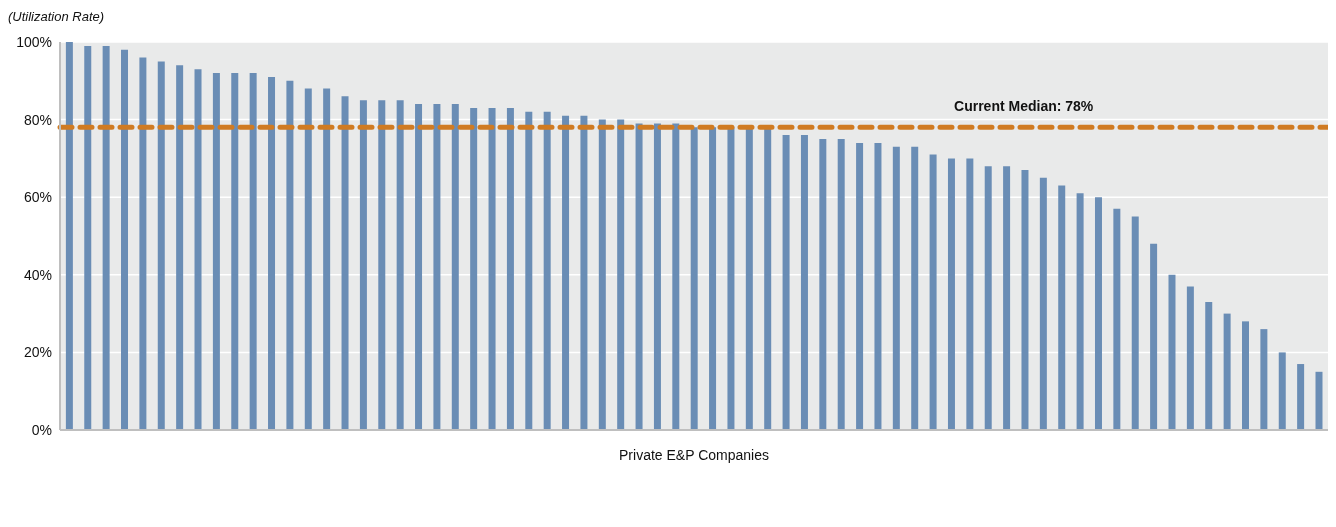 Image resolution: width=1336 pixels, height=527 pixels. I want to click on y-tick-label: 0%, so click(41, 429).